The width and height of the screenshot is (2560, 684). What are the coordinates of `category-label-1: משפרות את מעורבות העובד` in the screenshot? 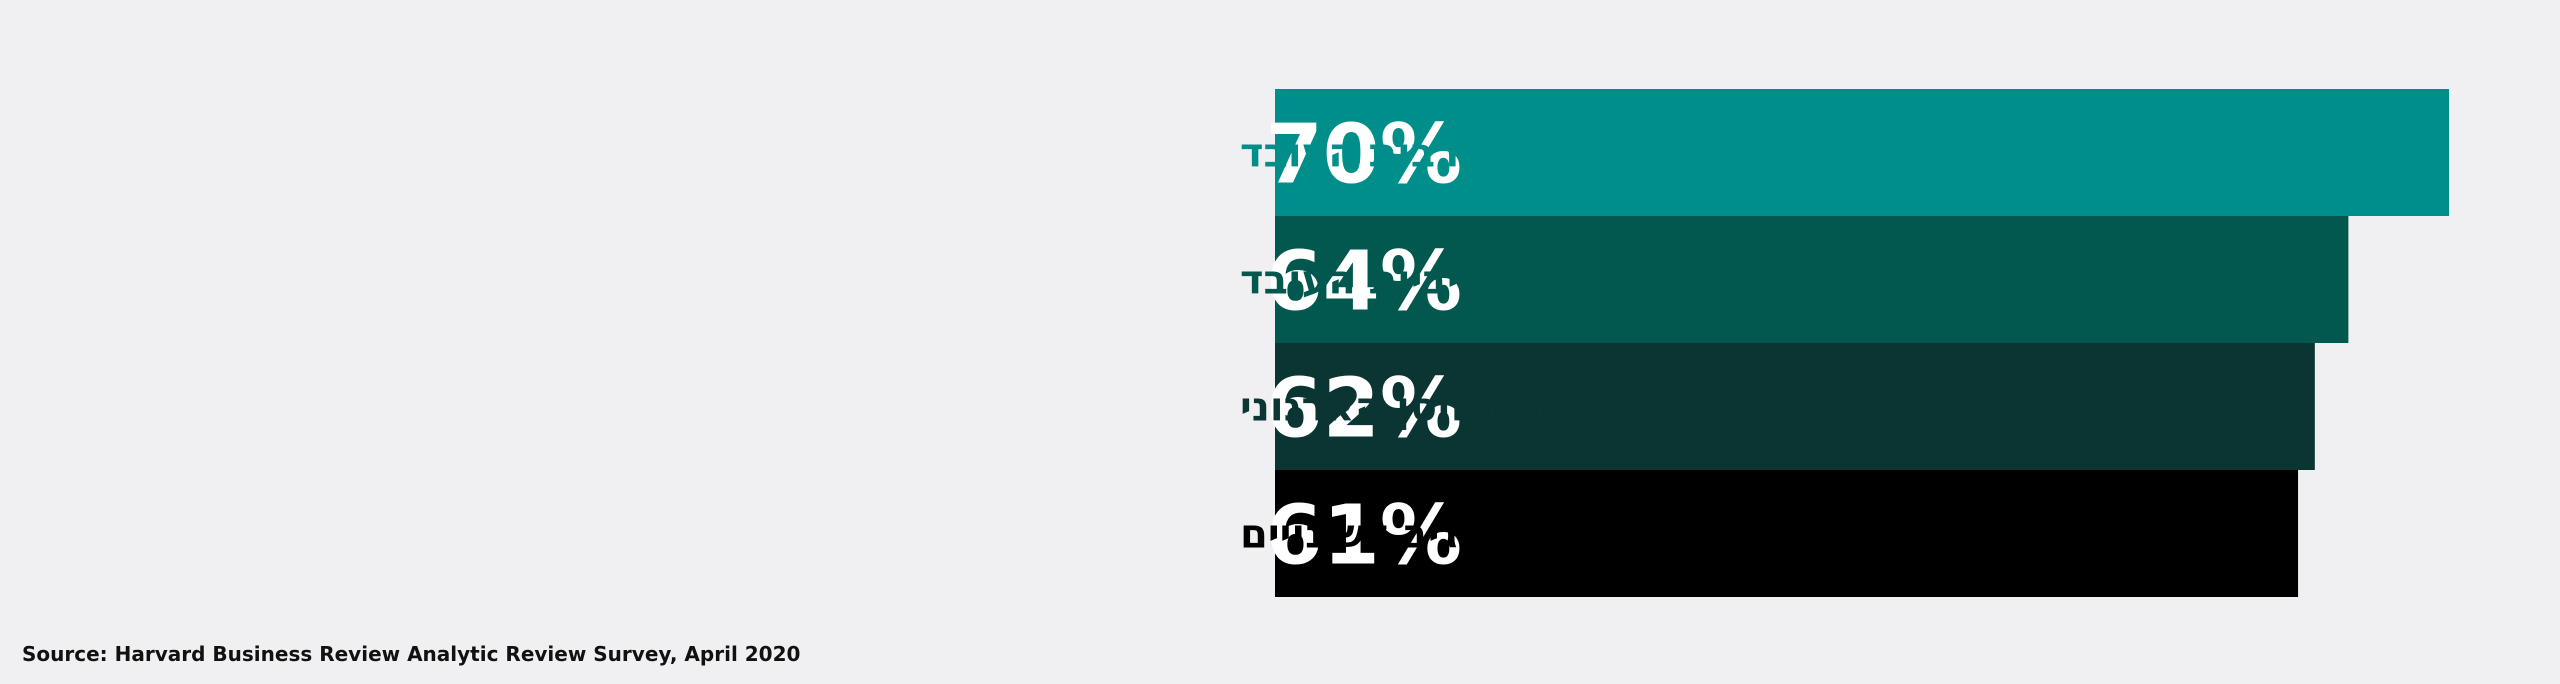 It's located at (1502, 154).